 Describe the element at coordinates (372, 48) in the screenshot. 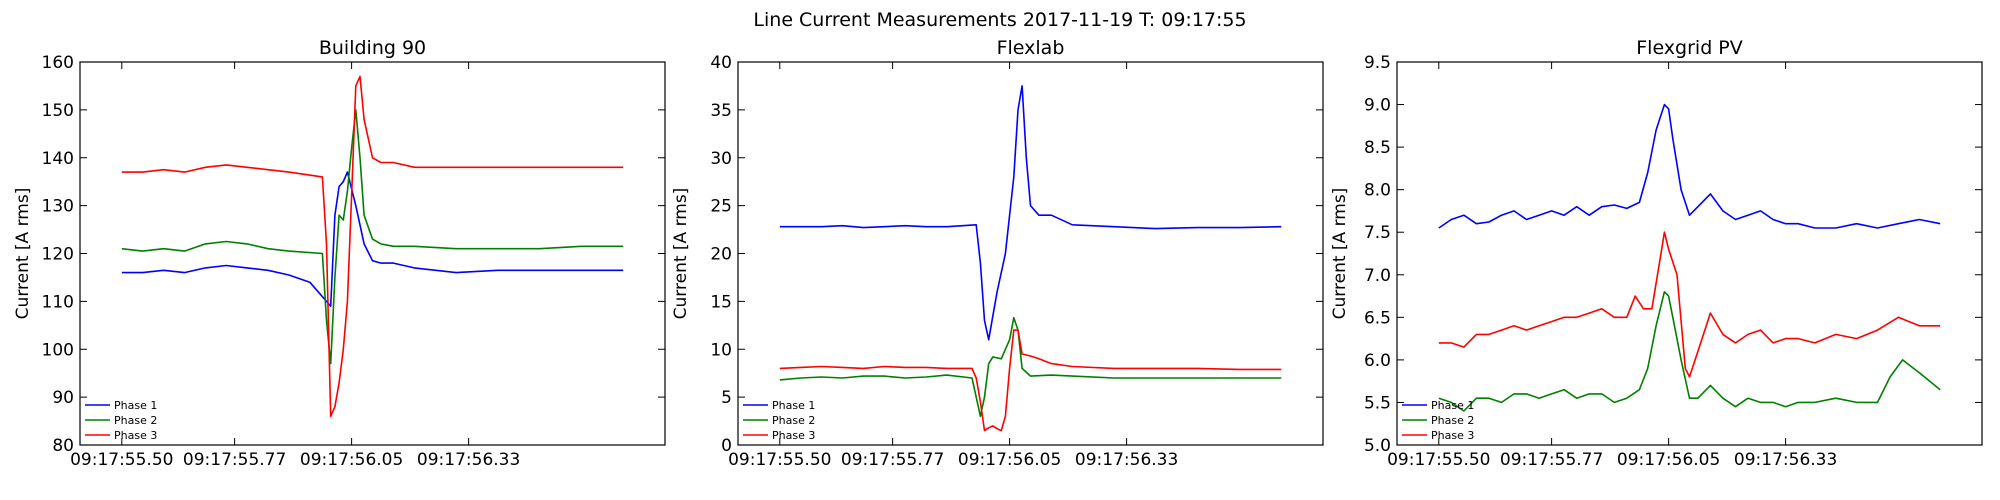

I see `chart-title-building-90: Building 90` at that location.